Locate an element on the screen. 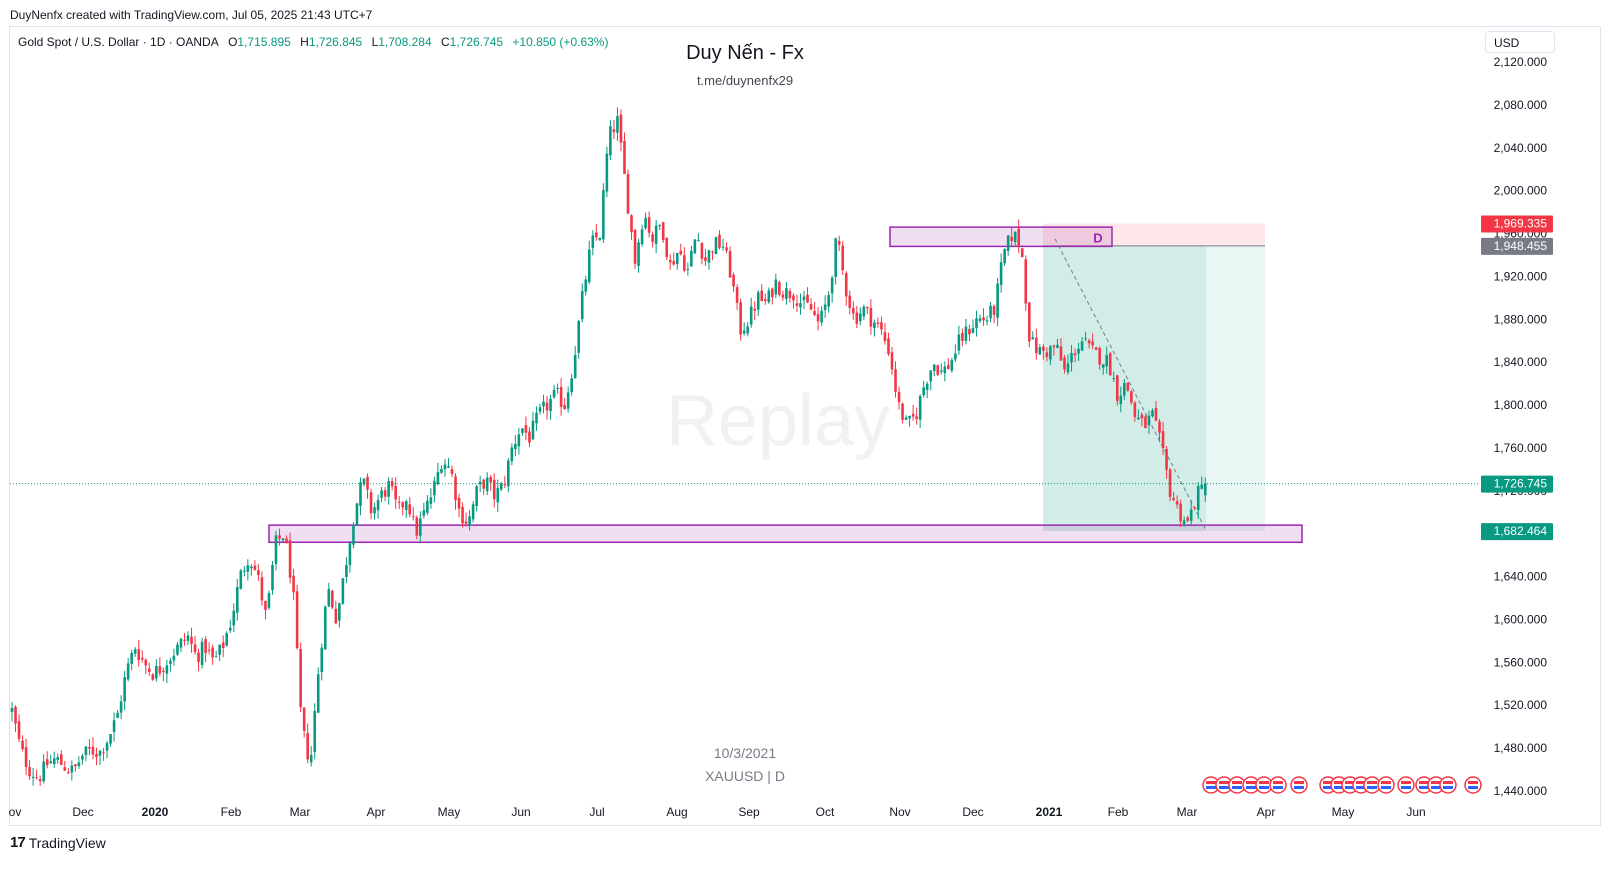 The height and width of the screenshot is (882, 1610). y-tick-label: 1,520.000 is located at coordinates (1521, 705).